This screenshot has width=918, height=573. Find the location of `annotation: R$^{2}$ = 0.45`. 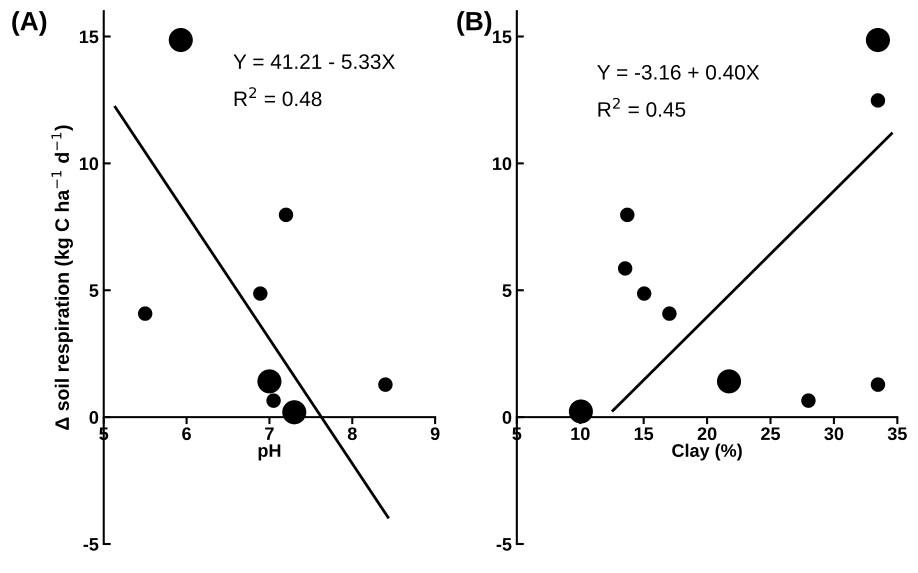

annotation: R$^{2}$ = 0.45 is located at coordinates (642, 107).